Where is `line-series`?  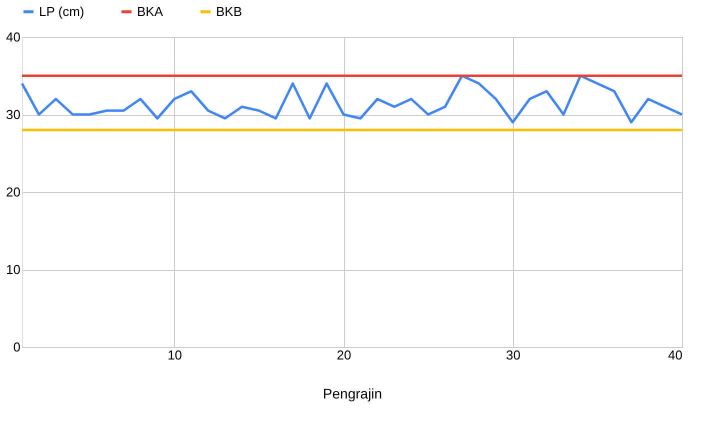 line-series is located at coordinates (352, 99).